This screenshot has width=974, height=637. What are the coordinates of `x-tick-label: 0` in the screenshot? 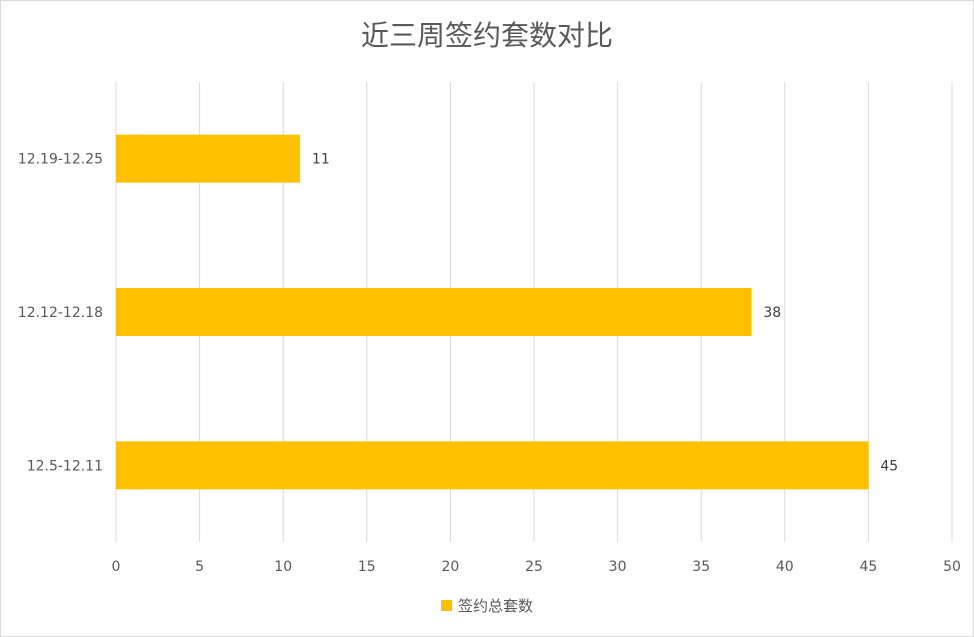 It's located at (116, 567).